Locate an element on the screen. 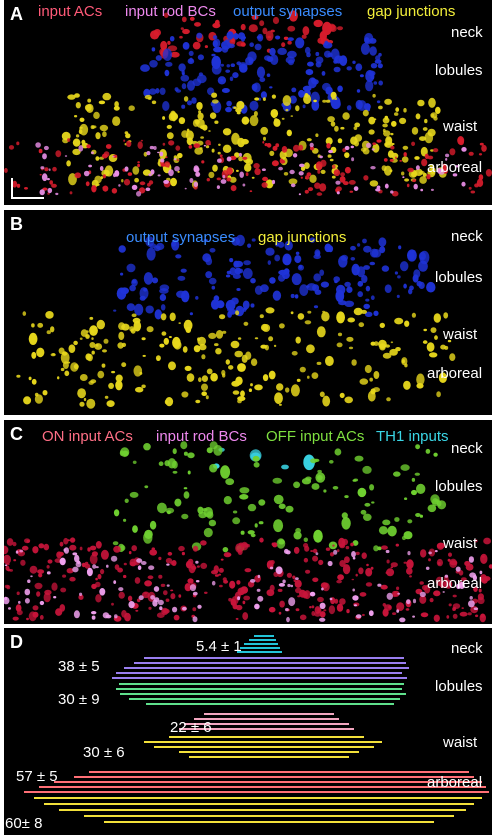 This screenshot has height=835, width=496. layer-label-arboreal: arboreal is located at coordinates (455, 167).